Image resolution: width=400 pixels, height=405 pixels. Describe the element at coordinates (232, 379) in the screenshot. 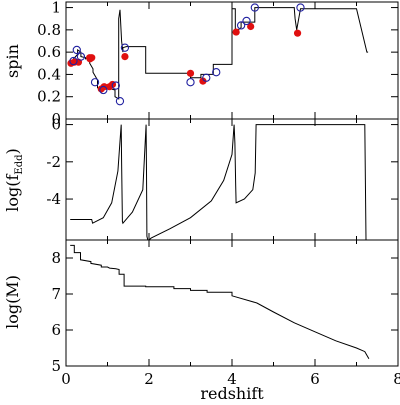

I see `x-tick-label: 4` at that location.